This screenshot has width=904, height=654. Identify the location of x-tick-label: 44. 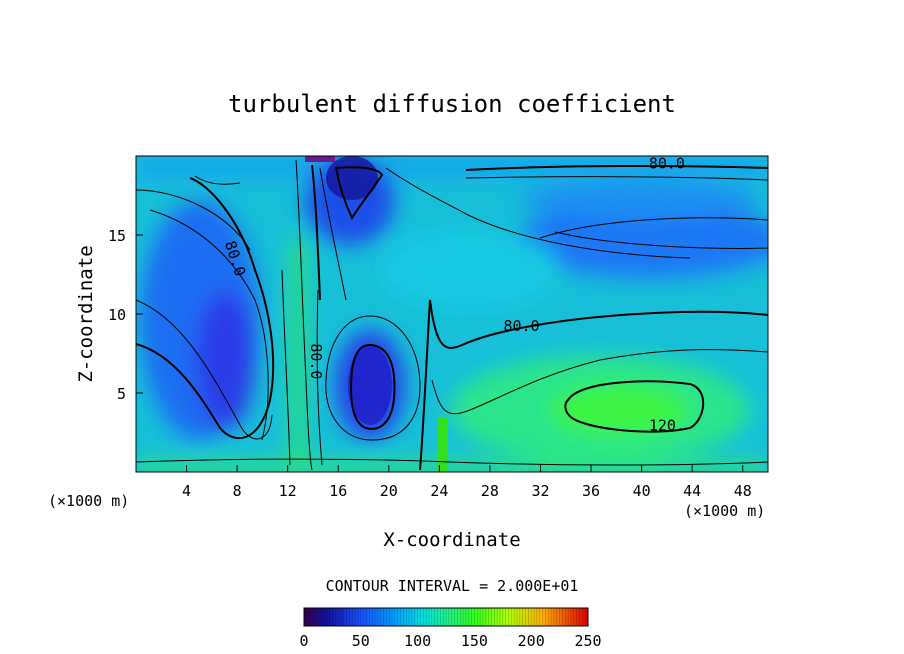
(692, 491).